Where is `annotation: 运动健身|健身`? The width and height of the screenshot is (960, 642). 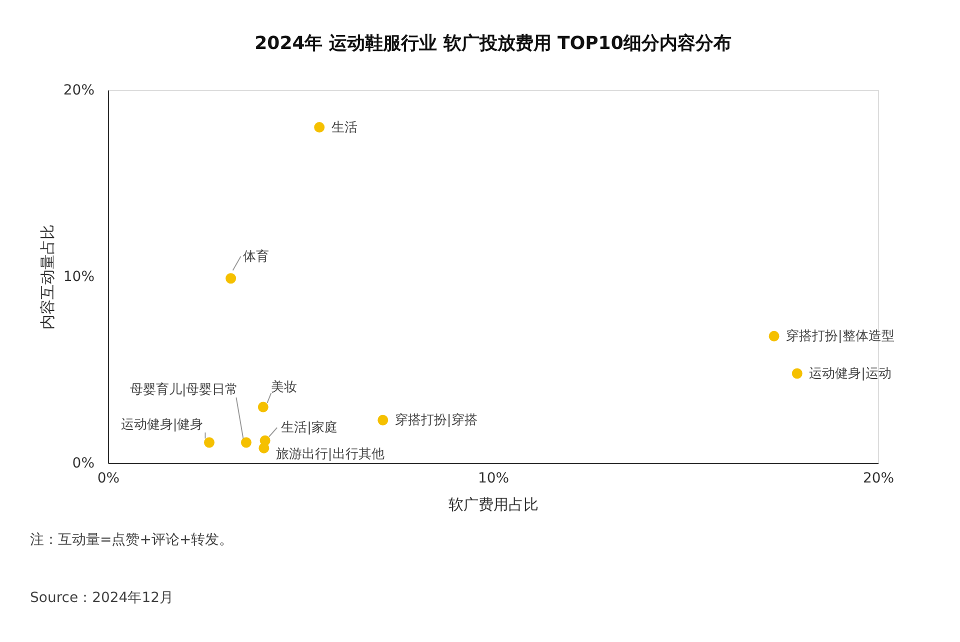
annotation: 运动健身|健身 is located at coordinates (162, 424).